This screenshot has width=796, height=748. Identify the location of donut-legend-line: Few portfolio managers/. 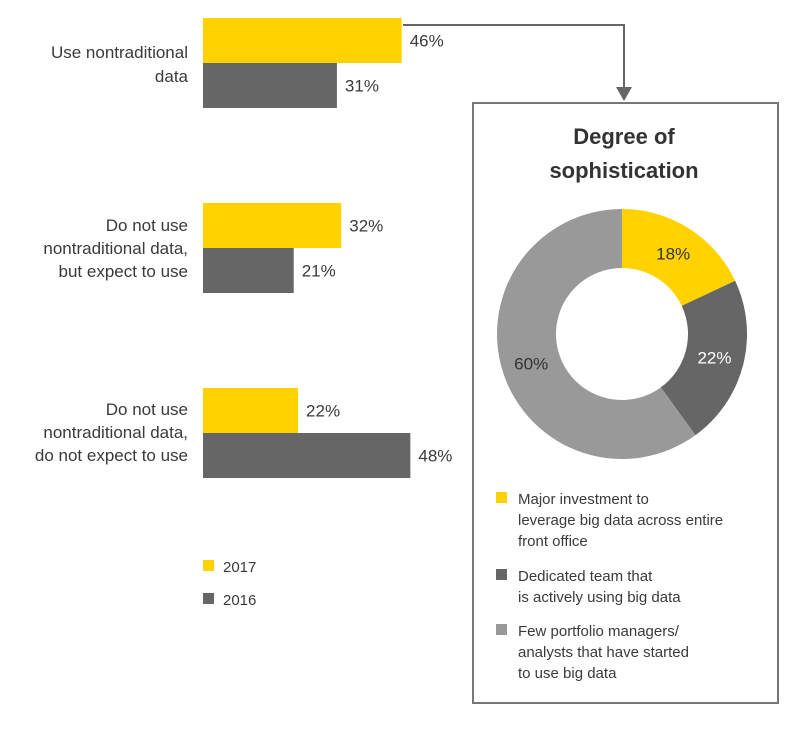
(599, 631).